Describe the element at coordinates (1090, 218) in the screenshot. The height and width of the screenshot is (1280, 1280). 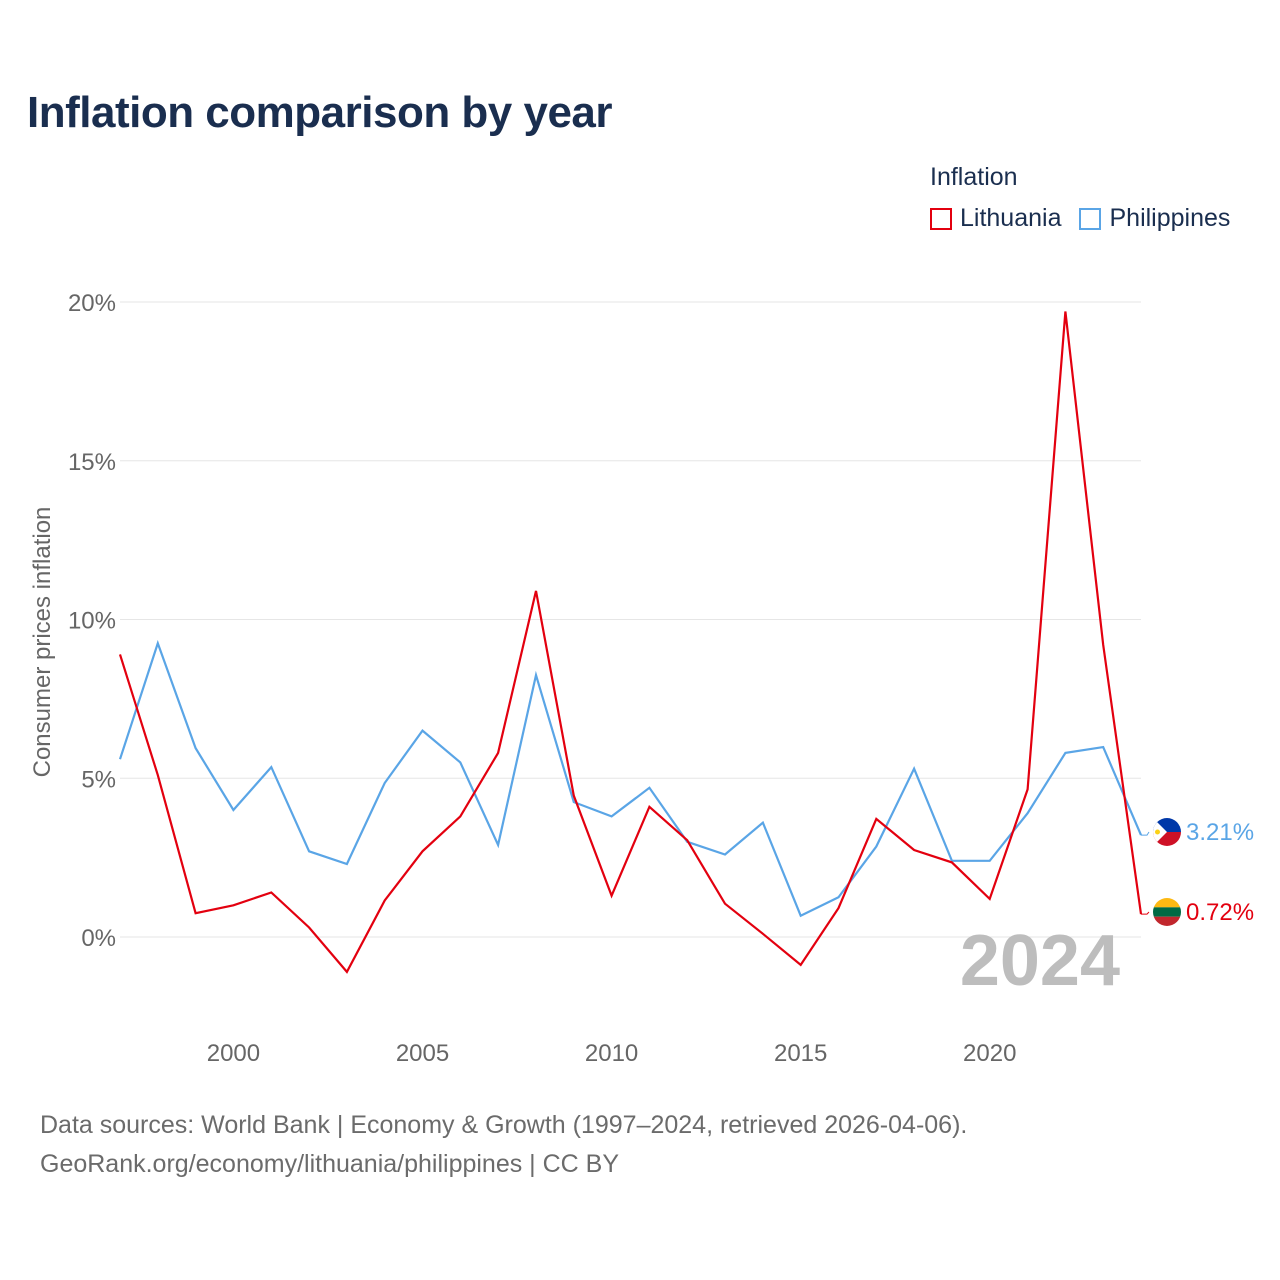
I see `legend-swatch-philippines` at that location.